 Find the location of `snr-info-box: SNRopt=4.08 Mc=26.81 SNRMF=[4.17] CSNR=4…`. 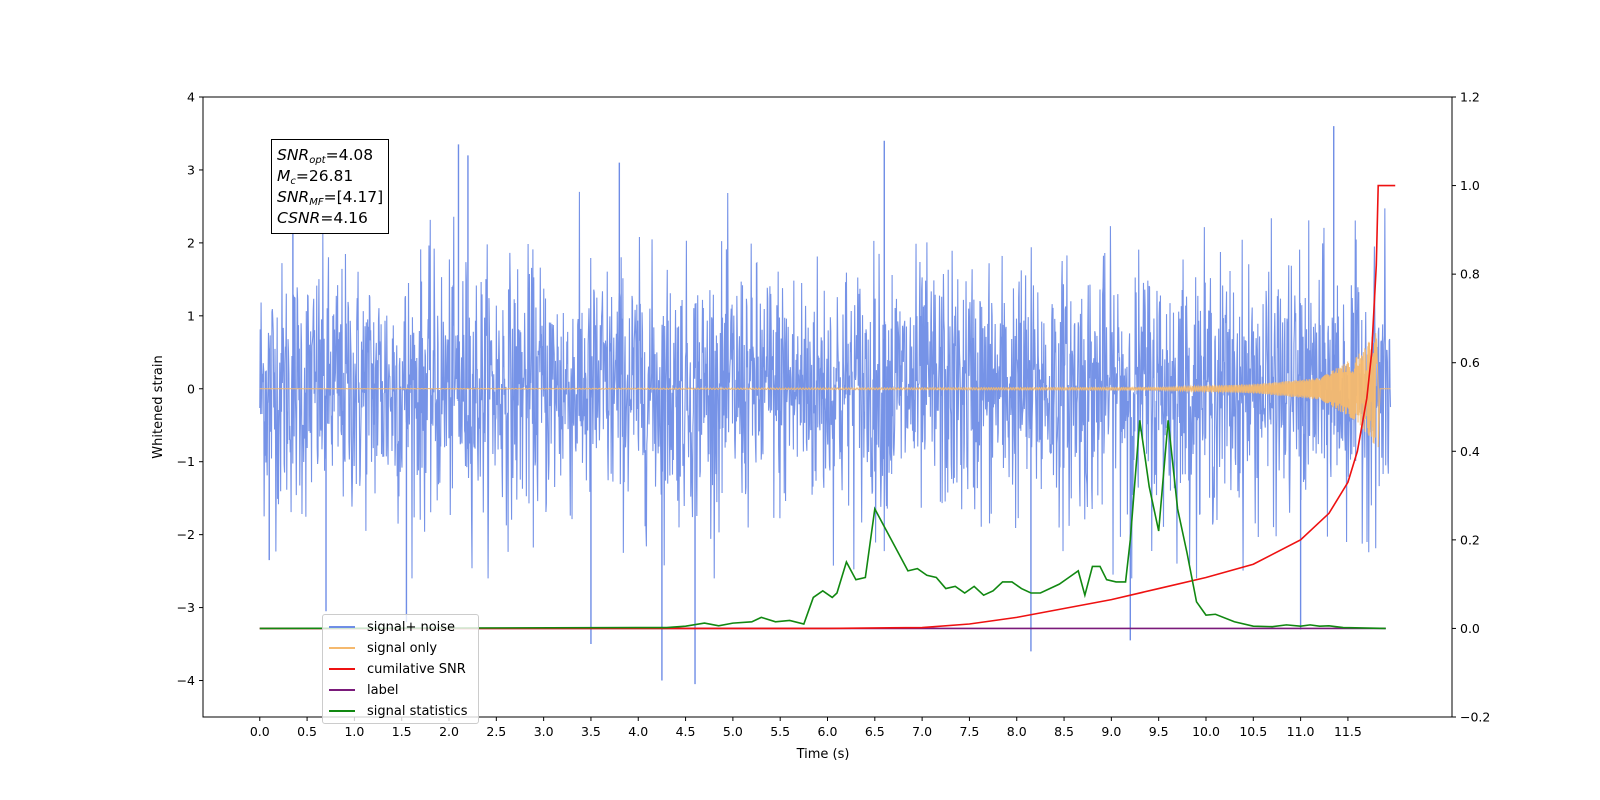

snr-info-box: SNRopt=4.08 Mc=26.81 SNRMF=[4.17] CSNR=4… is located at coordinates (330, 186).